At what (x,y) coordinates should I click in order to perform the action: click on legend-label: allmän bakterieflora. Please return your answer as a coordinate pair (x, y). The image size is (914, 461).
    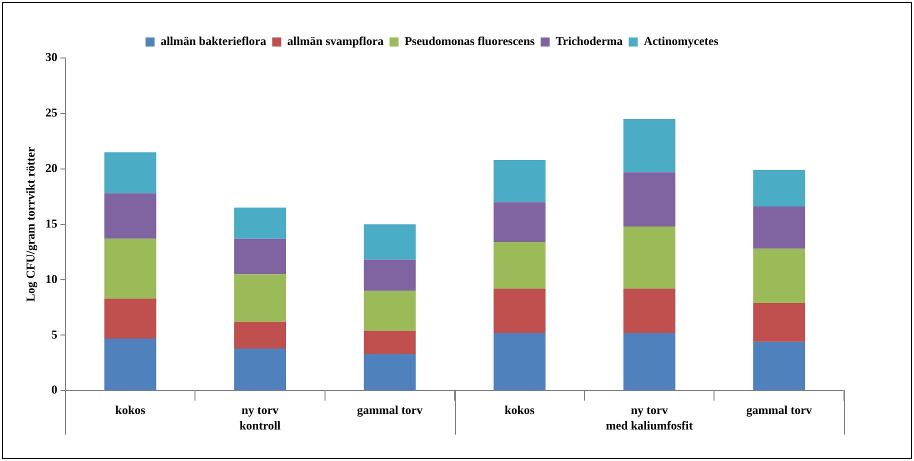
    Looking at the image, I should click on (213, 41).